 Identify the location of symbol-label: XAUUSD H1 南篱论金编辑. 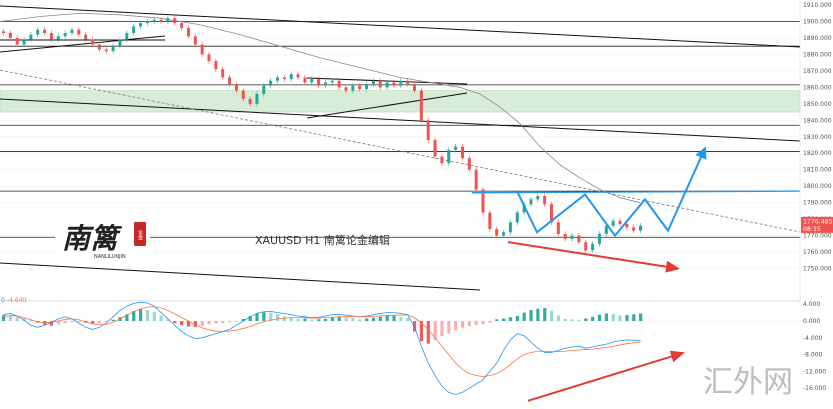
(322, 240).